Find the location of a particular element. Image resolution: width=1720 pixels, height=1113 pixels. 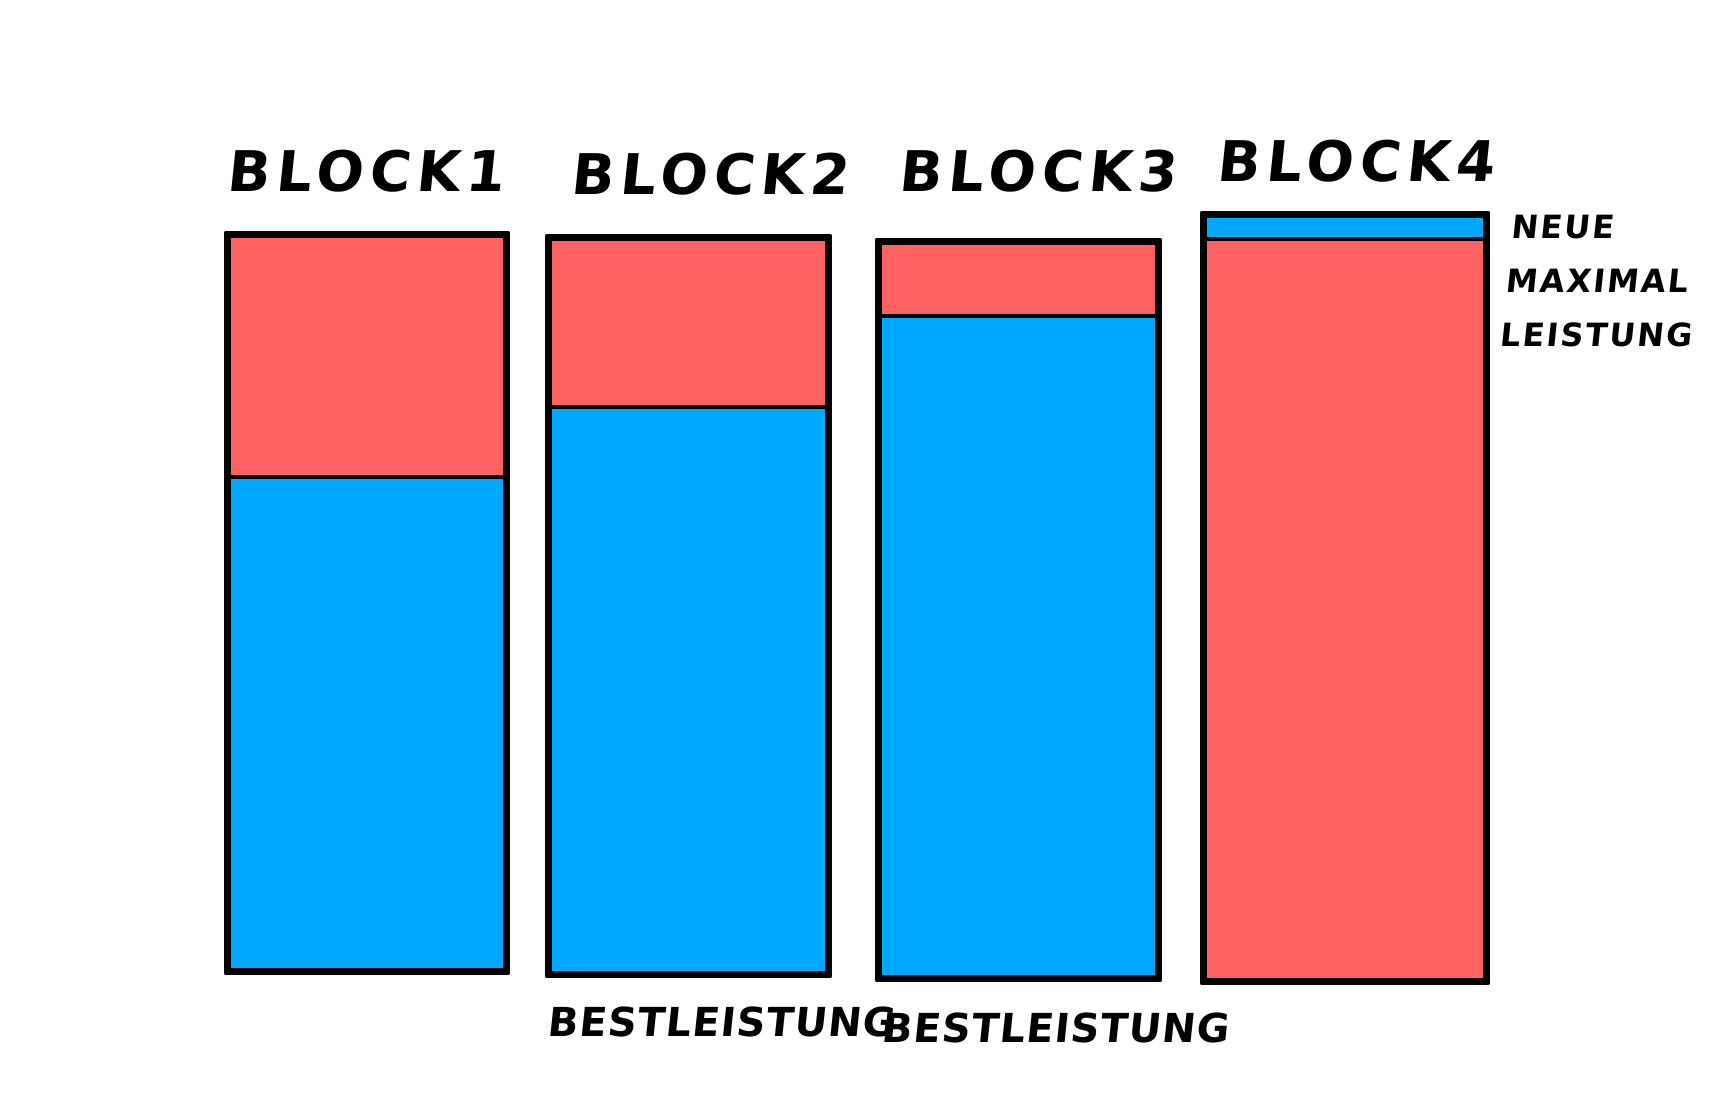

block-3-note: BESTLEISTUNG is located at coordinates (1056, 1029).